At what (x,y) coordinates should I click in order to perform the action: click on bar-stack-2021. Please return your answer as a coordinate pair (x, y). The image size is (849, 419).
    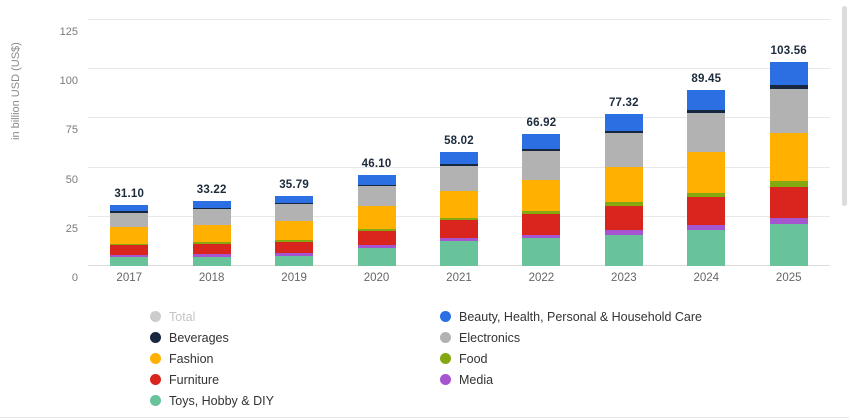
    Looking at the image, I should click on (458, 208).